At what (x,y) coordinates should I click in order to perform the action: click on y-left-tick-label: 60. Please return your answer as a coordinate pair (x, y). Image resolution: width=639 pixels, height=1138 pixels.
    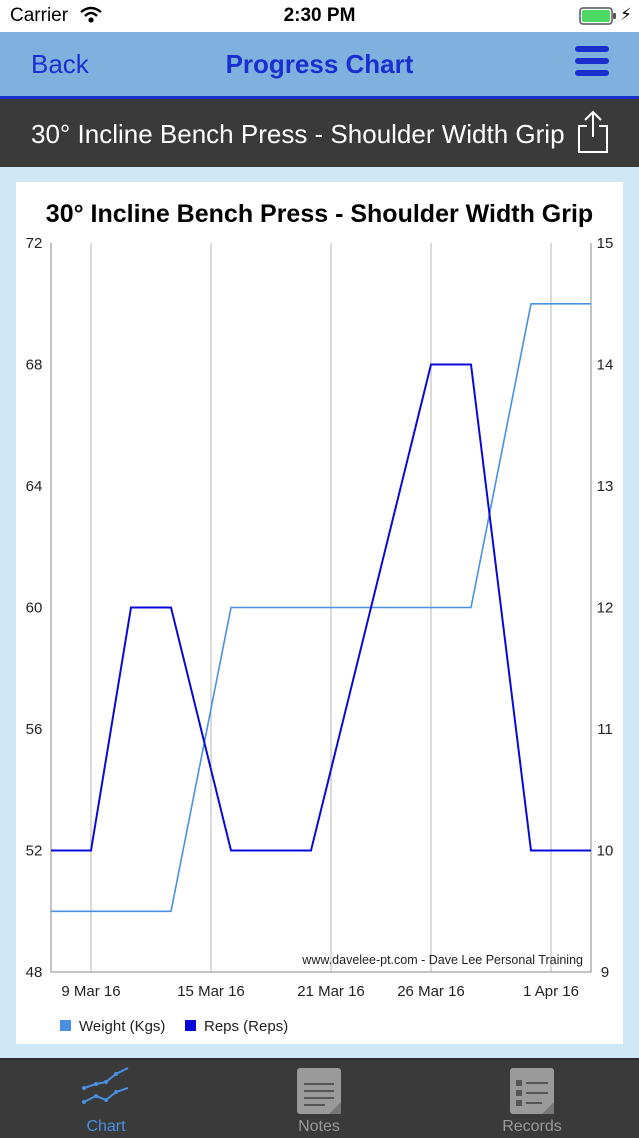
    Looking at the image, I should click on (34, 608).